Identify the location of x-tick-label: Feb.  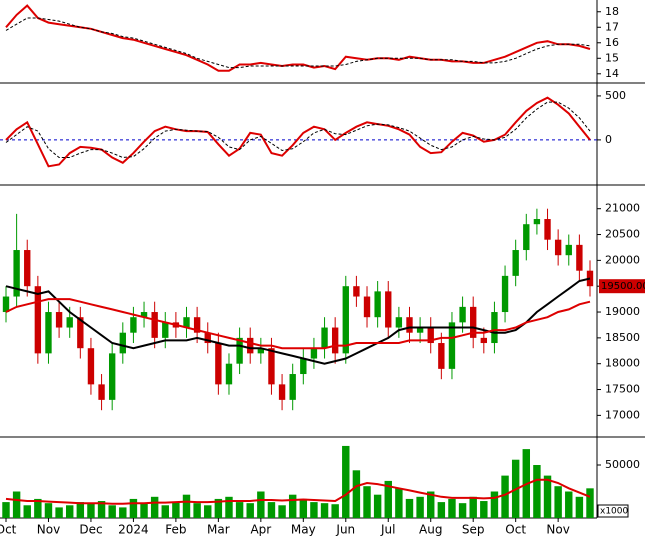
(175, 530).